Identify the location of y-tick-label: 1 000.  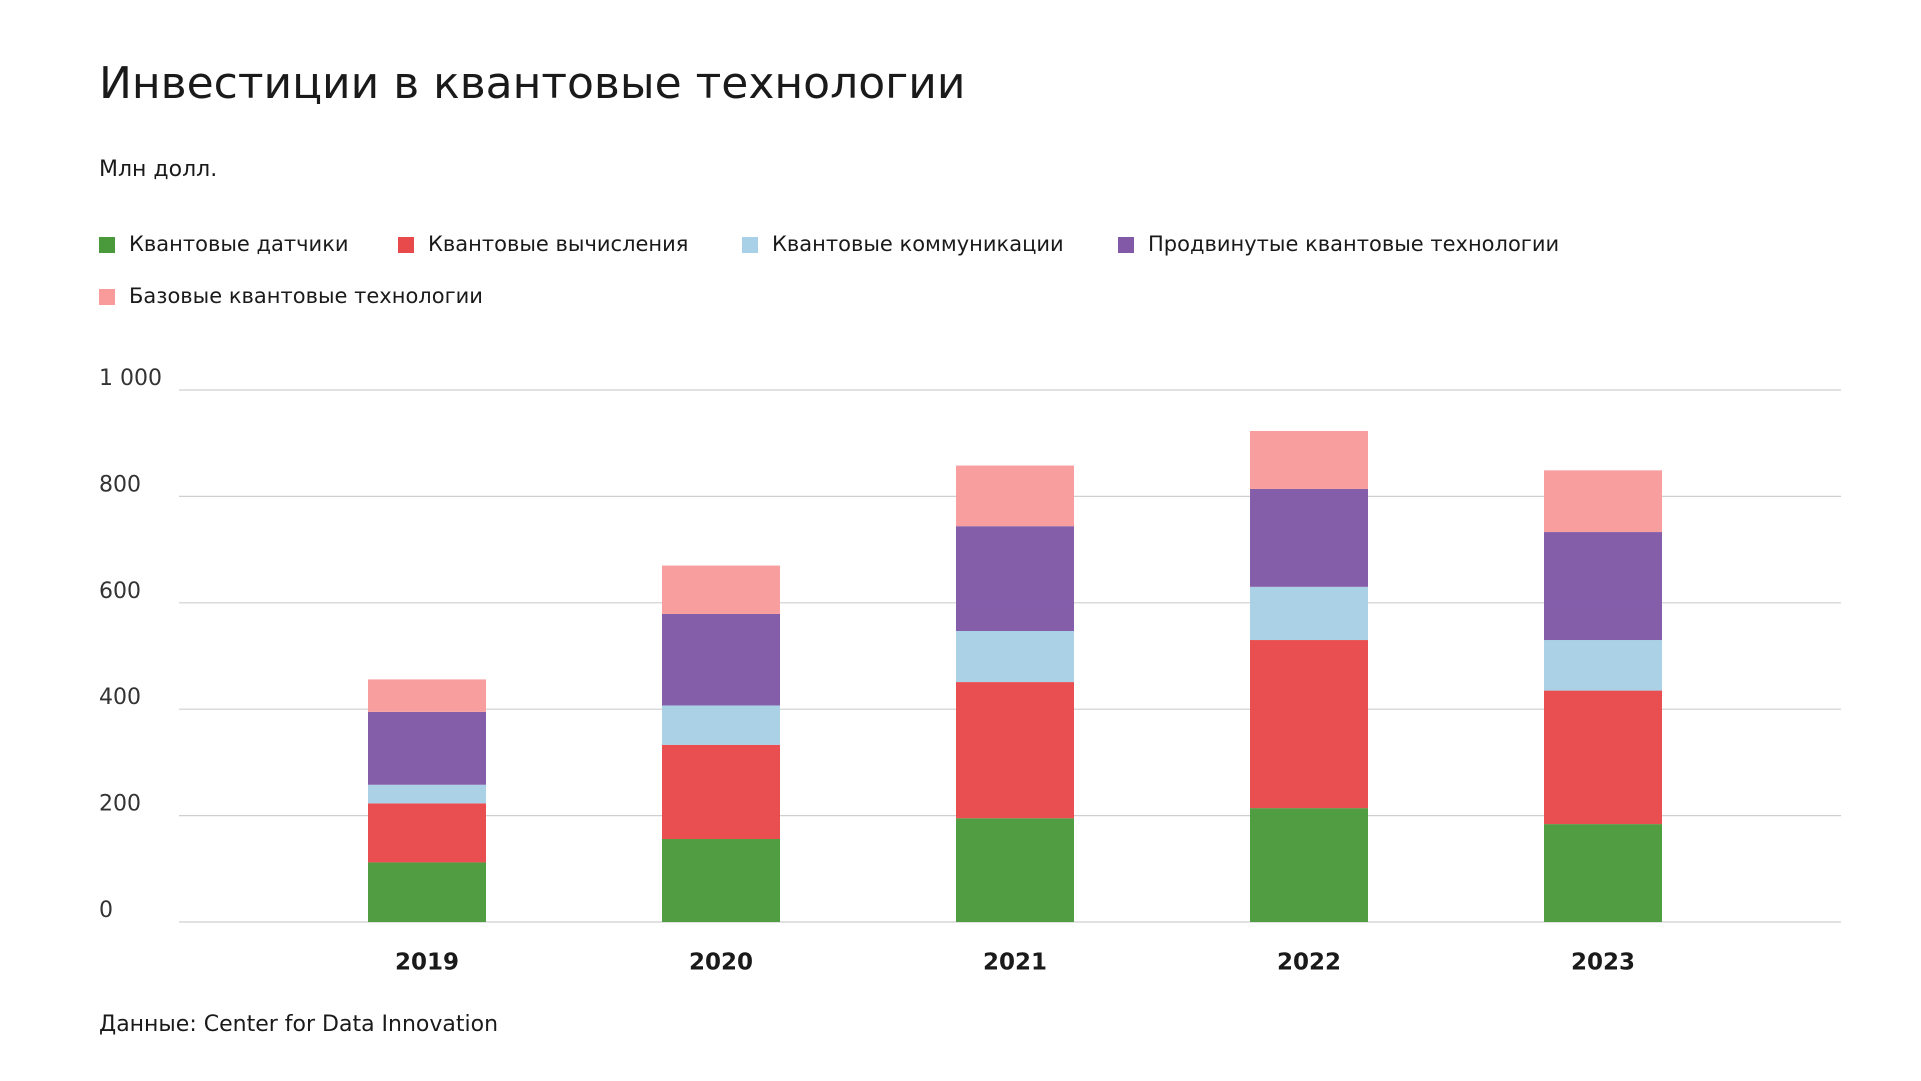
(130, 378).